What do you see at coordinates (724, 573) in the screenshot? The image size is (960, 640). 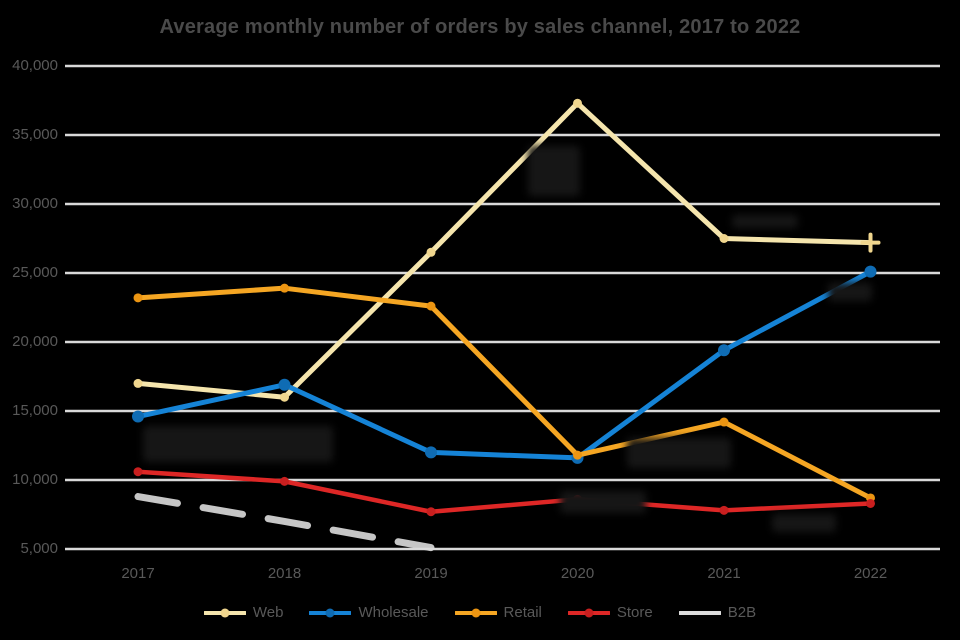 I see `x-axis-label: 2021` at bounding box center [724, 573].